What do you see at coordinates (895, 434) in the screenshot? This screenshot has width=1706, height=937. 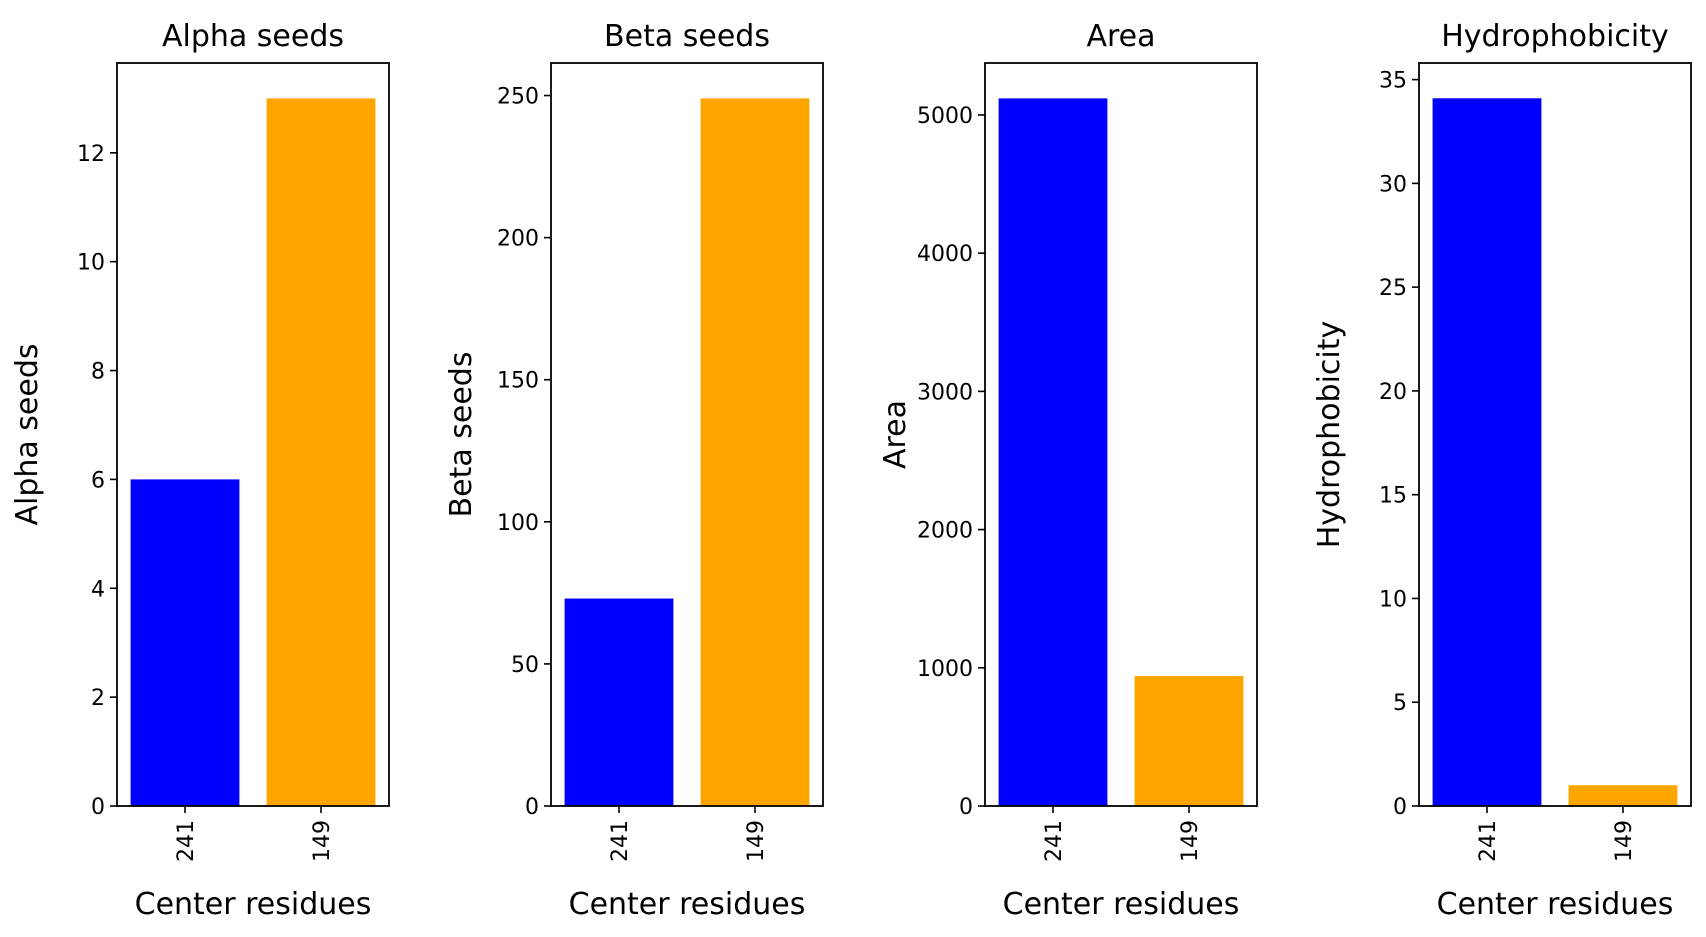 I see `y-axis-label: Area` at bounding box center [895, 434].